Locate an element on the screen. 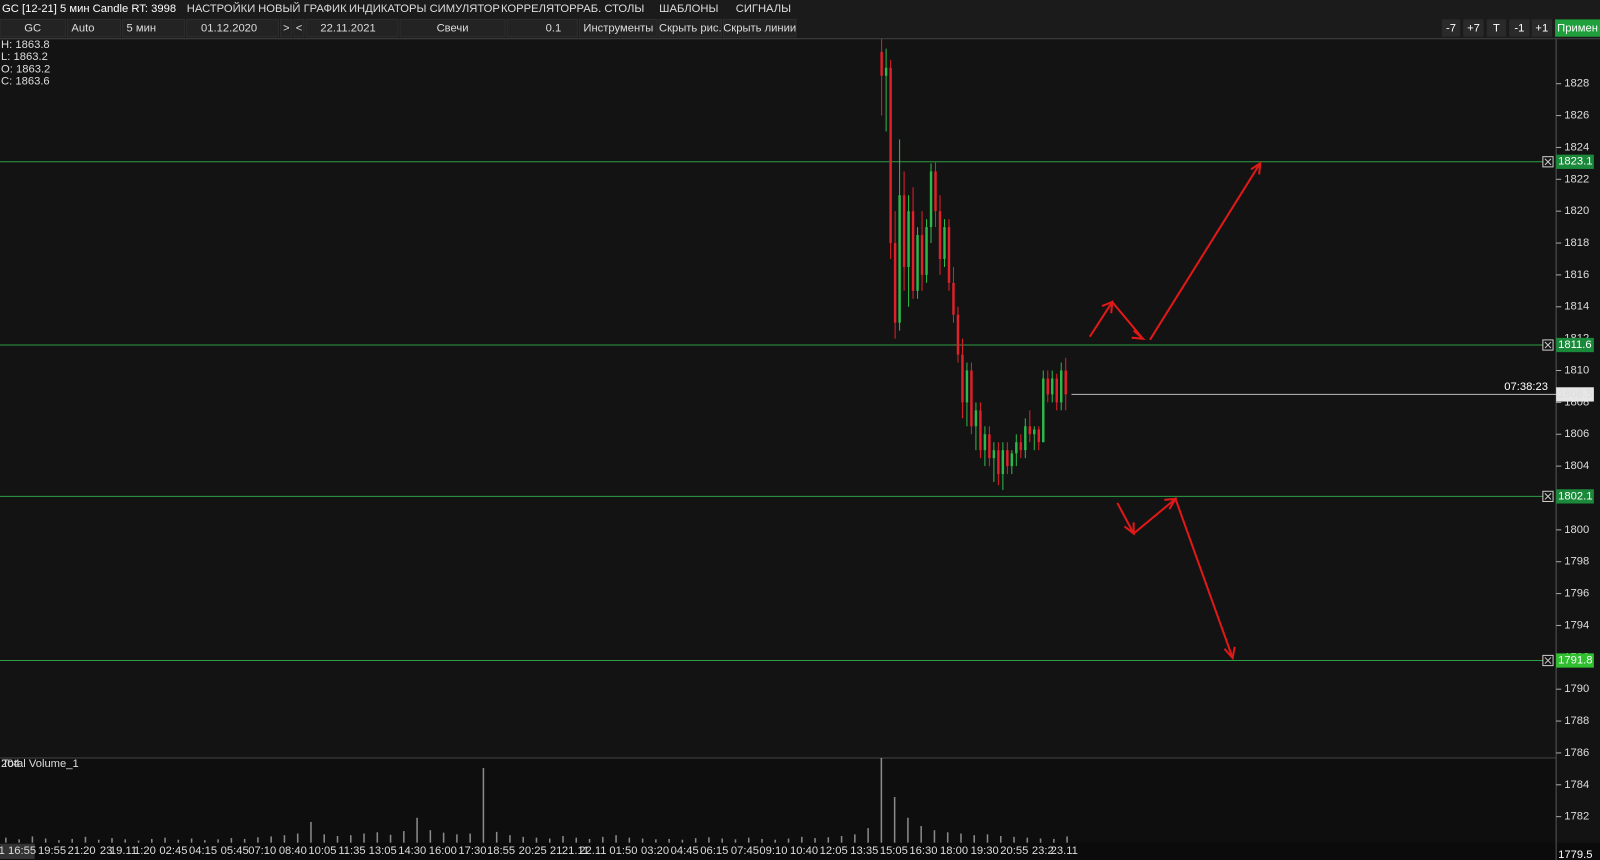 The height and width of the screenshot is (860, 1600). x-tick-label: 21:20 is located at coordinates (82, 851).